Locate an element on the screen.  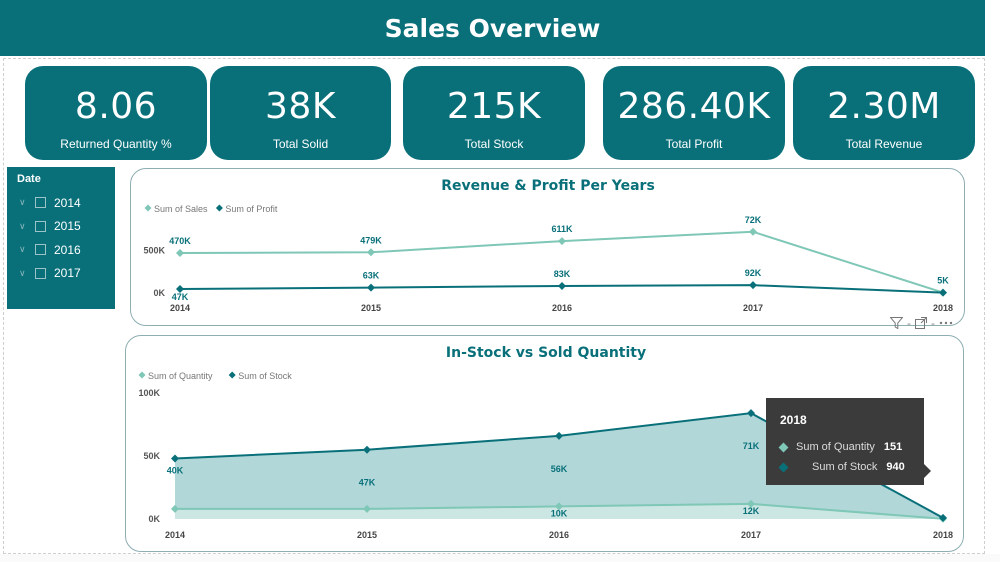
kpi-label: Total Profit is located at coordinates (694, 144).